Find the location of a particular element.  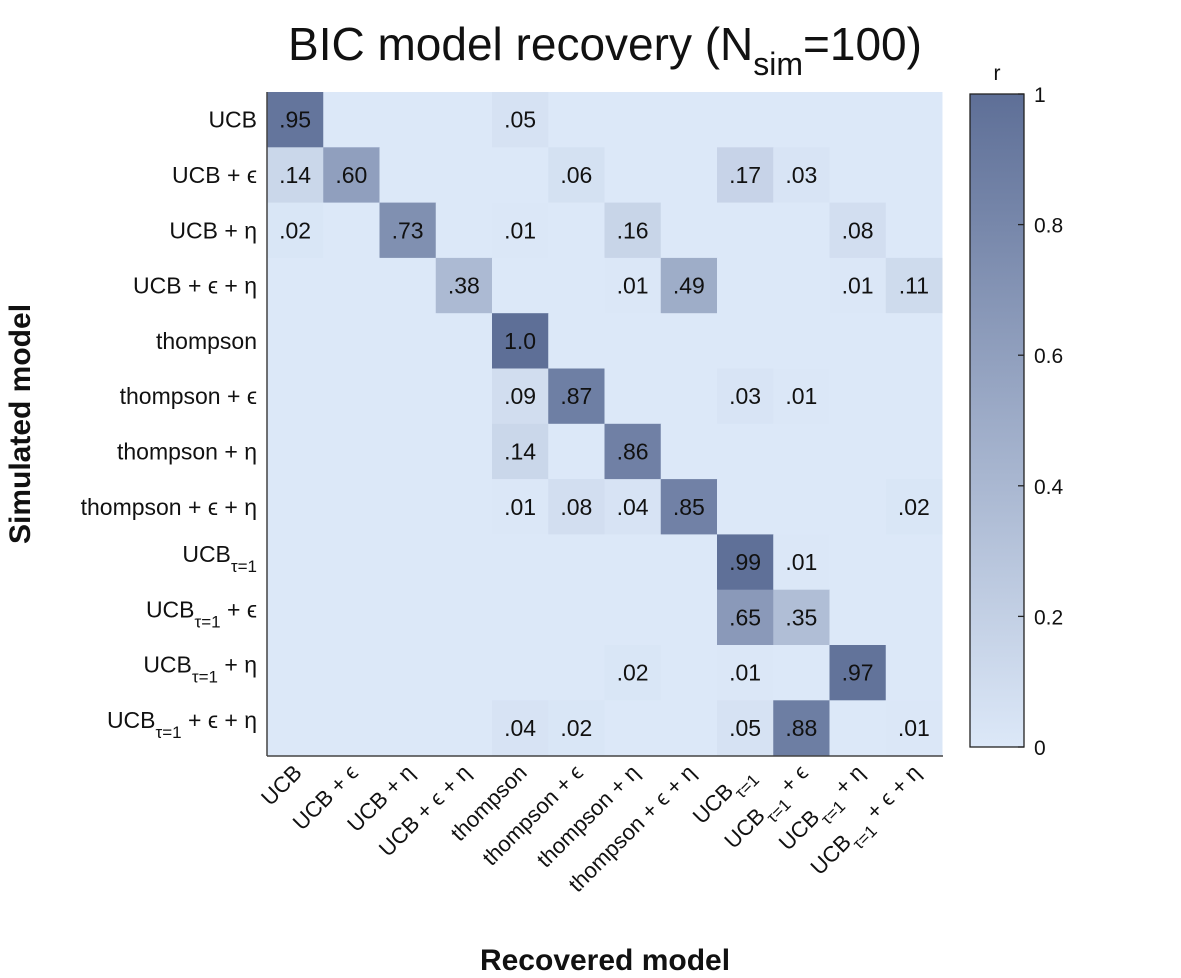

cell-value-label: .14 is located at coordinates (295, 175).